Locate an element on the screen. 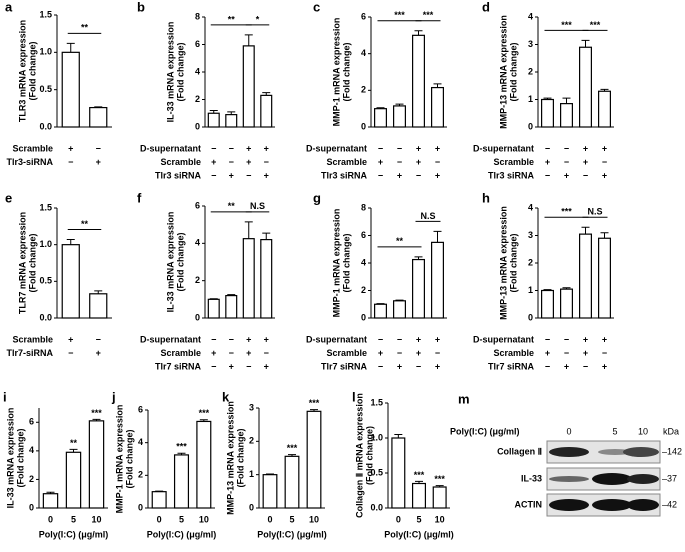 The width and height of the screenshot is (685, 552). size-label: –37 is located at coordinates (669, 478).